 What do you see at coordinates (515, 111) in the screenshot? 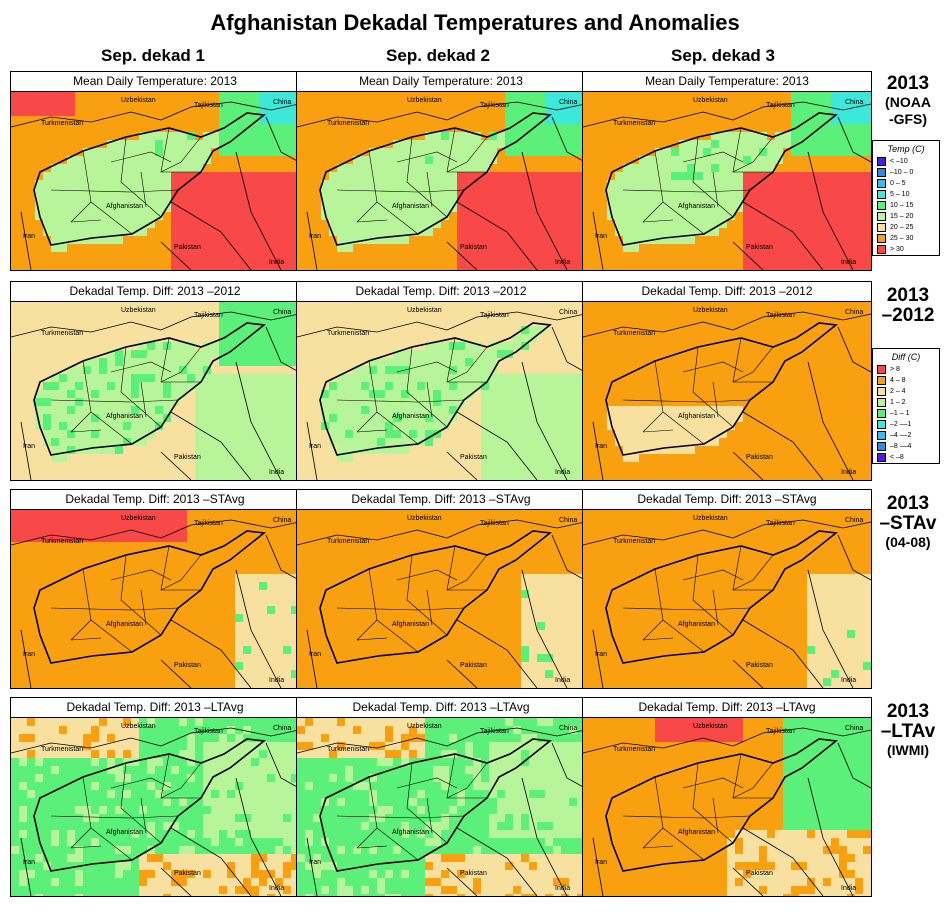
I see `country-border` at bounding box center [515, 111].